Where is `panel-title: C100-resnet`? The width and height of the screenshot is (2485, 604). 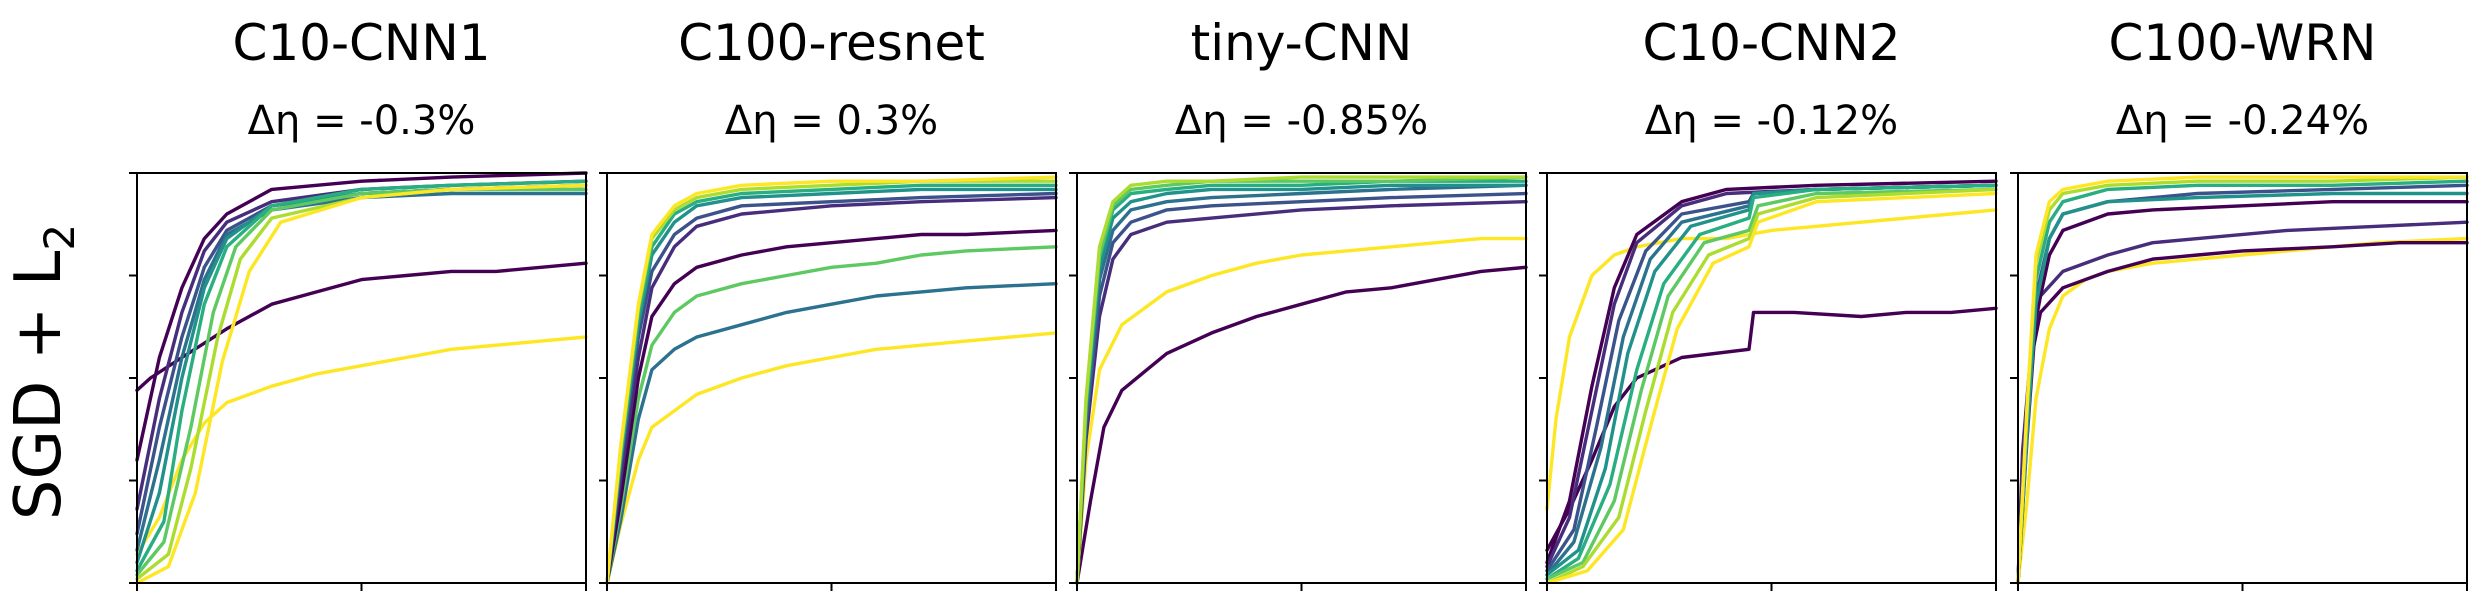
panel-title: C100-resnet is located at coordinates (831, 43).